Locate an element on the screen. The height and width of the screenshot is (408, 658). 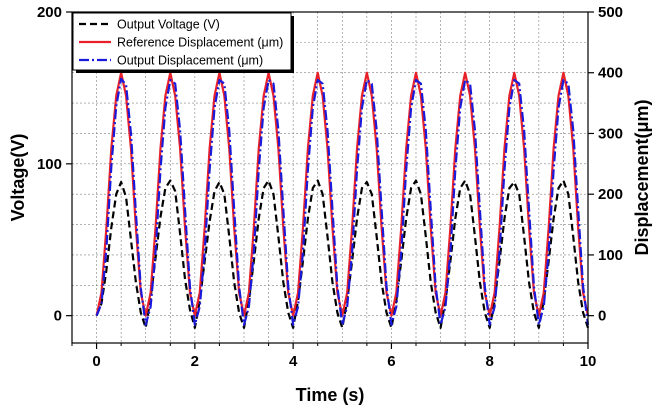
y-left-tick-label: 200 is located at coordinates (49, 12).